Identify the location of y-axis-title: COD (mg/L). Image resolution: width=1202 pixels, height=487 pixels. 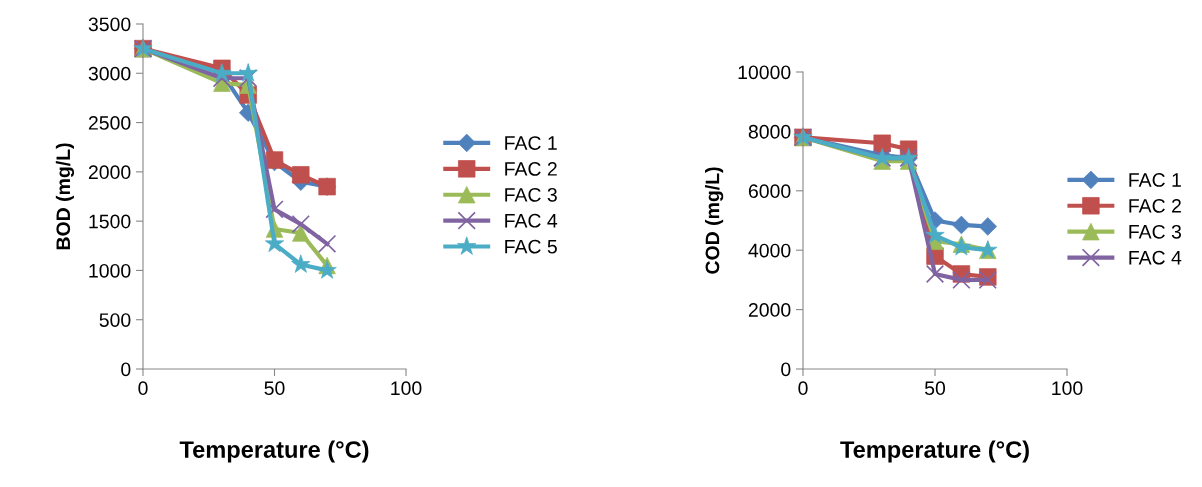
(714, 220).